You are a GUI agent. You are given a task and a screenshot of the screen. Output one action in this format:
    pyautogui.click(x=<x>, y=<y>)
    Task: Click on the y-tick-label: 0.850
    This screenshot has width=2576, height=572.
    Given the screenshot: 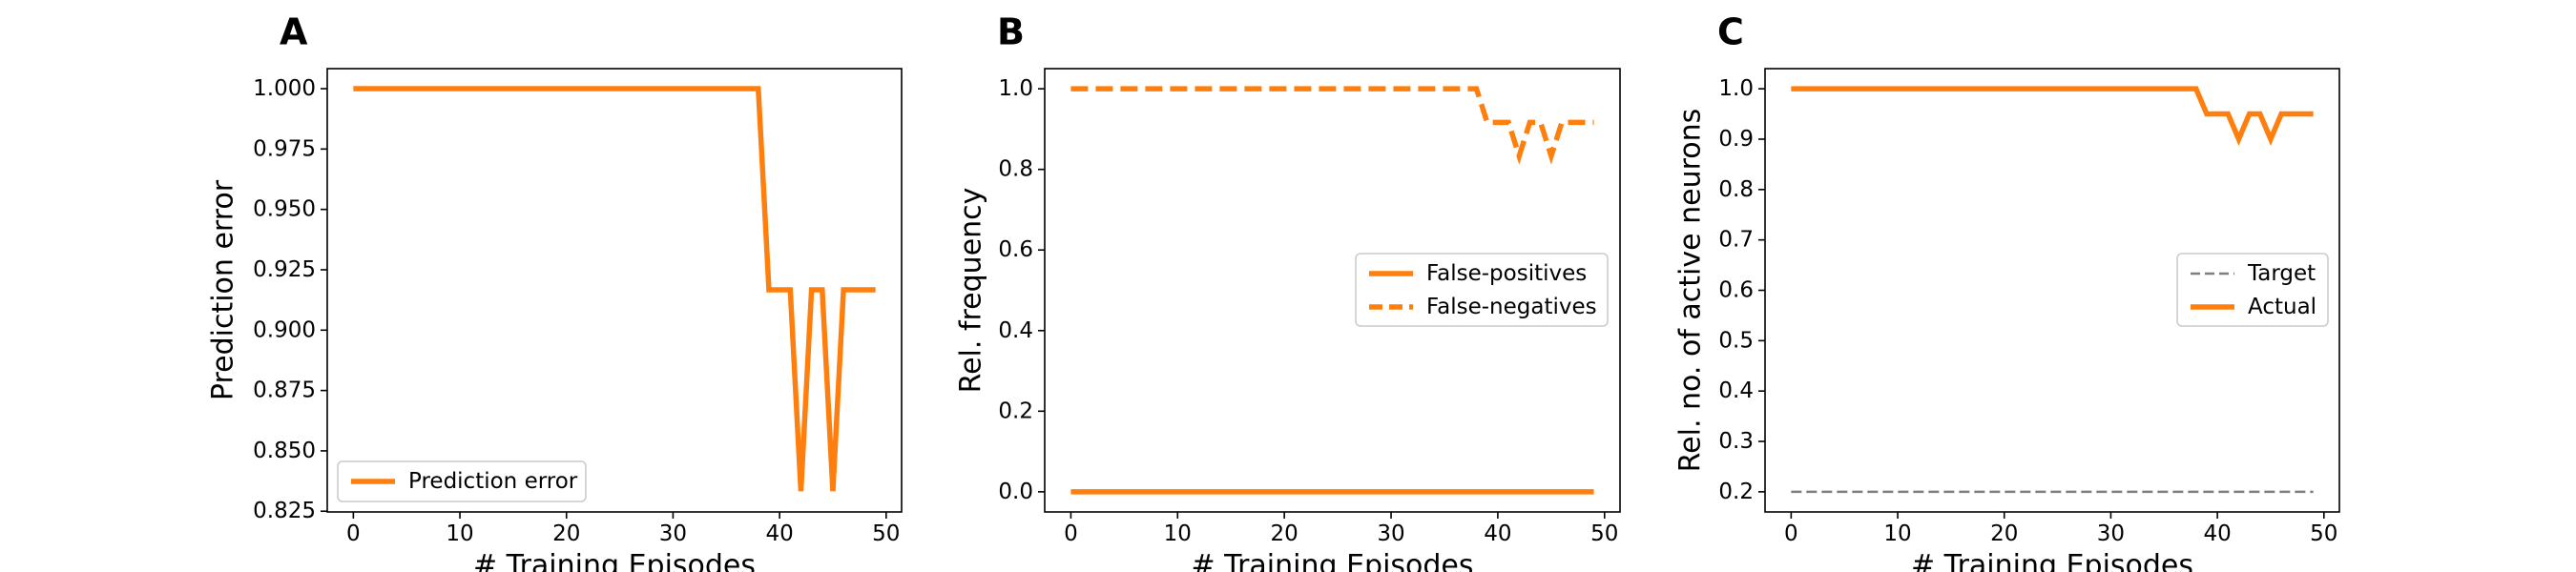 What is the action you would take?
    pyautogui.click(x=284, y=451)
    